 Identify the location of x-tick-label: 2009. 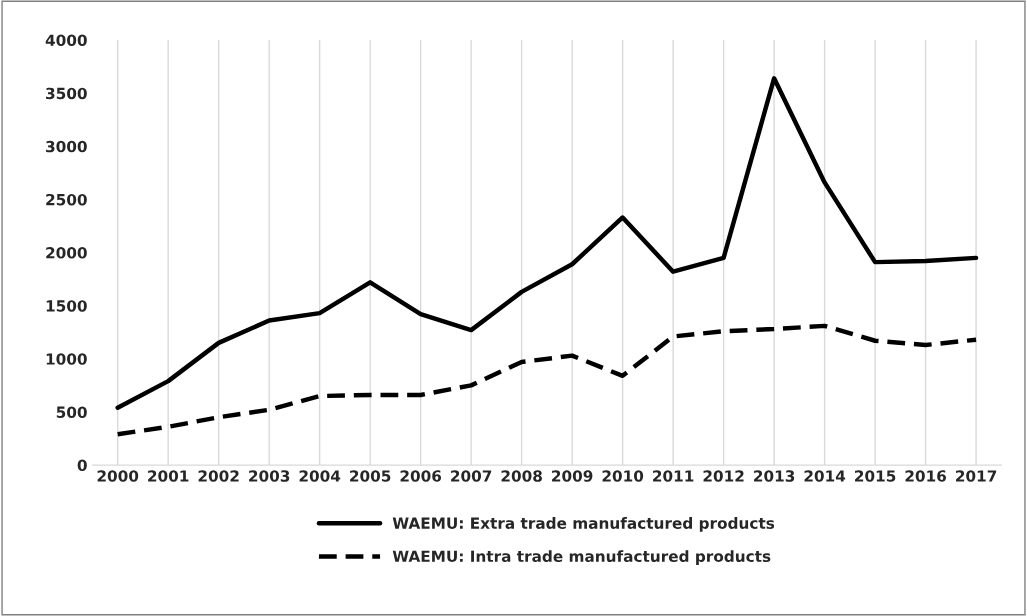
(572, 476).